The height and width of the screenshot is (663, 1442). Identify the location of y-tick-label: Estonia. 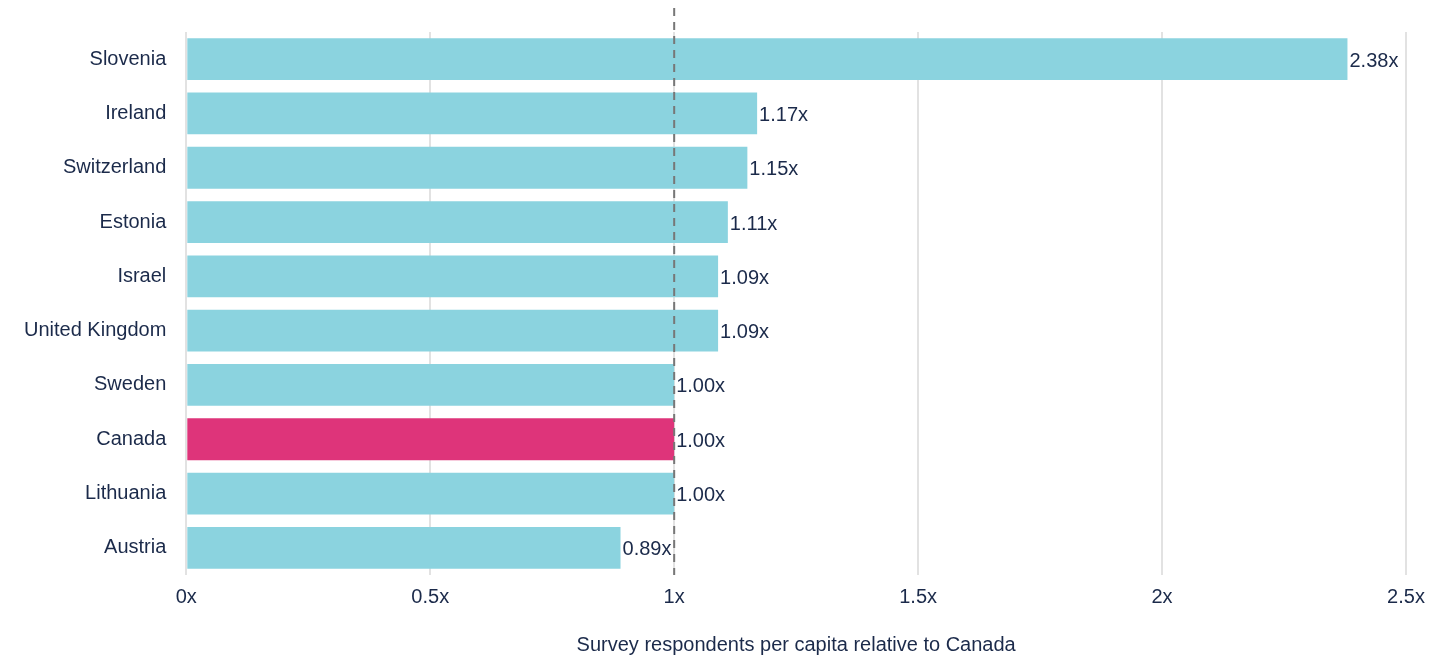
(133, 220).